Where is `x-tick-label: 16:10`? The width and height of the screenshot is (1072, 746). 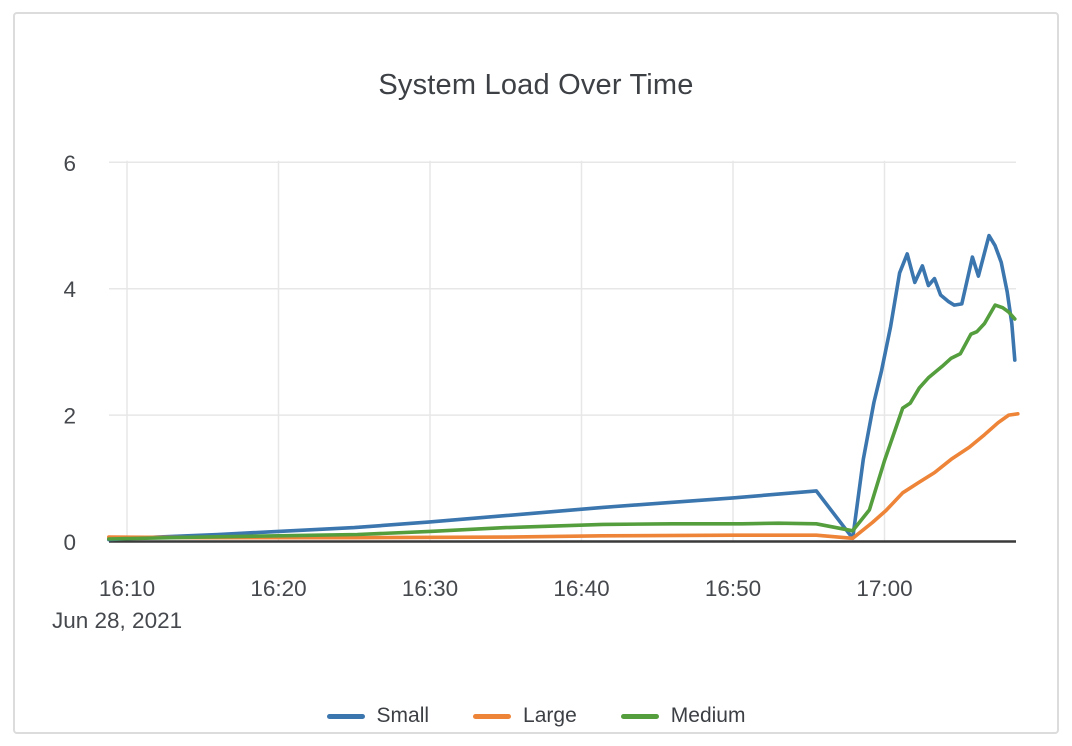
x-tick-label: 16:10 is located at coordinates (127, 588).